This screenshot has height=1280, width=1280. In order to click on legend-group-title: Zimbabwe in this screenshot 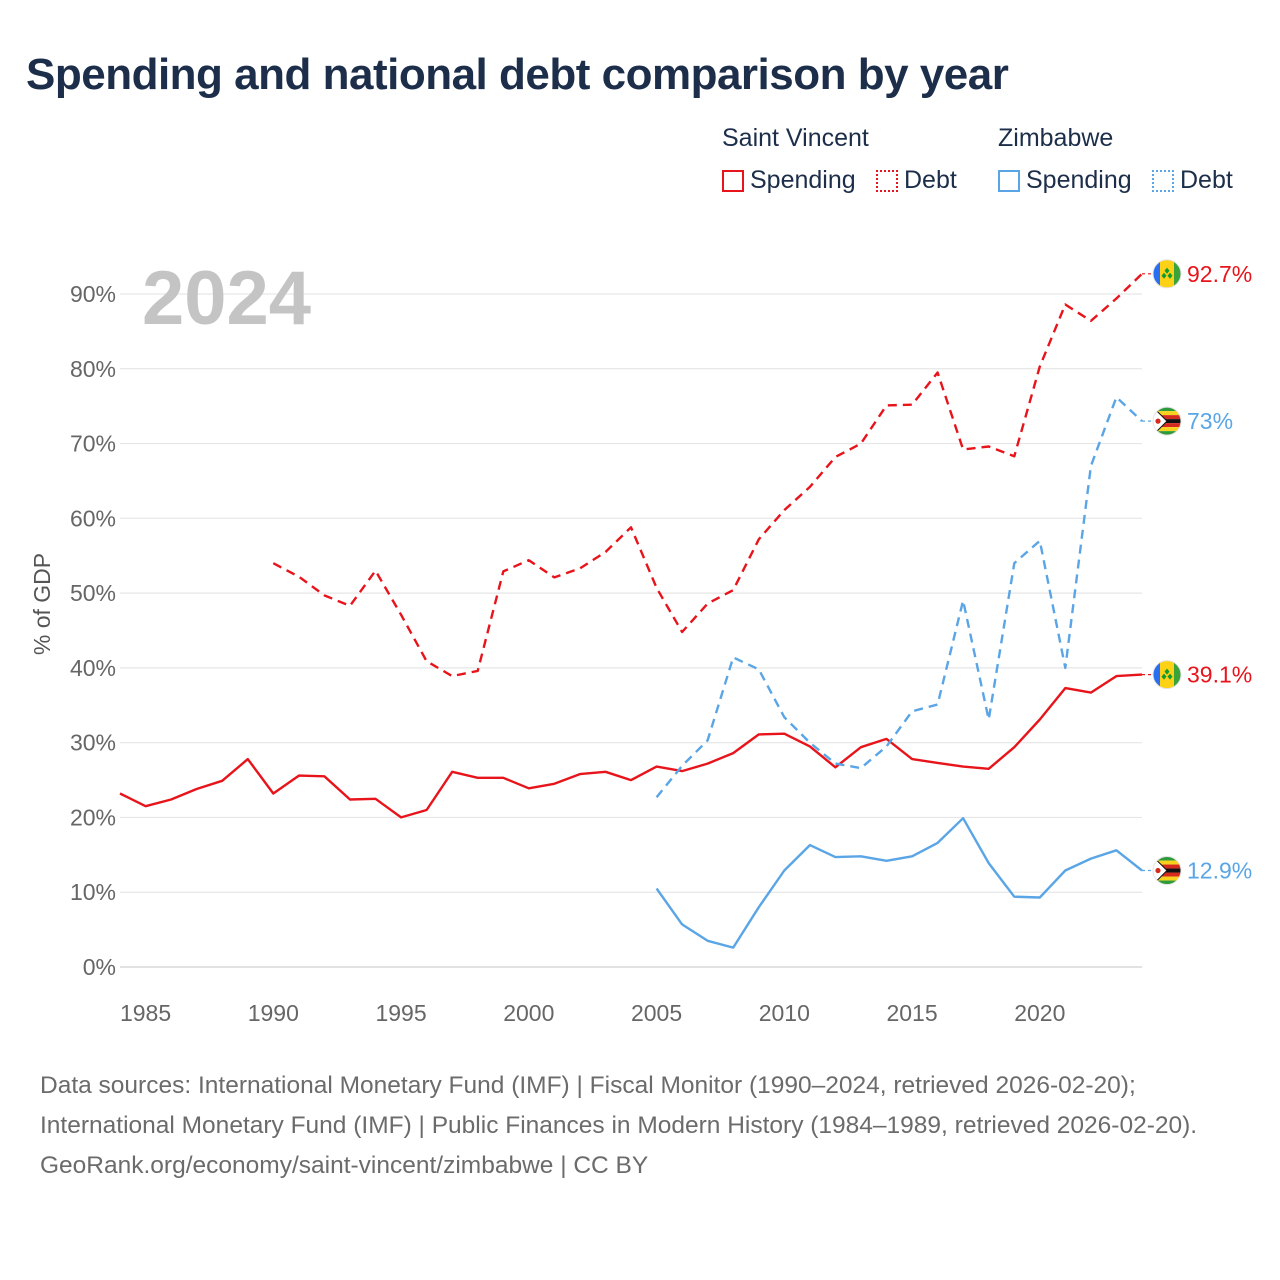, I will do `click(1056, 138)`.